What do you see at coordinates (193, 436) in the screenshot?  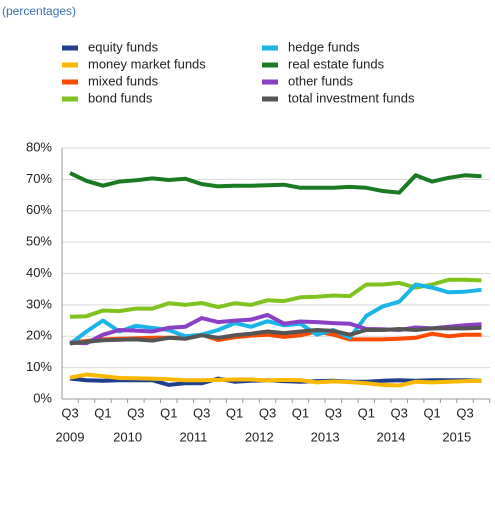 I see `x-year-label: 2011` at bounding box center [193, 436].